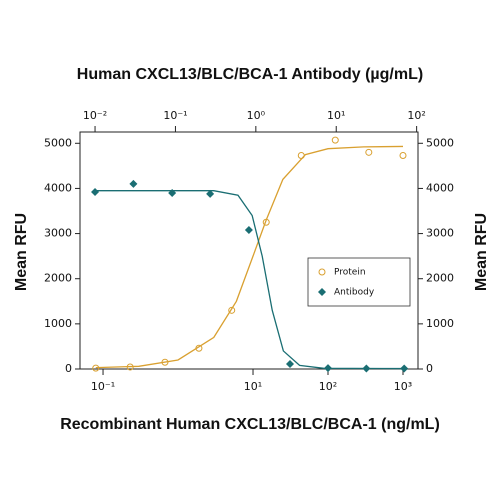 This screenshot has height=500, width=500. What do you see at coordinates (58, 233) in the screenshot?
I see `y-tick-label: 3000` at bounding box center [58, 233].